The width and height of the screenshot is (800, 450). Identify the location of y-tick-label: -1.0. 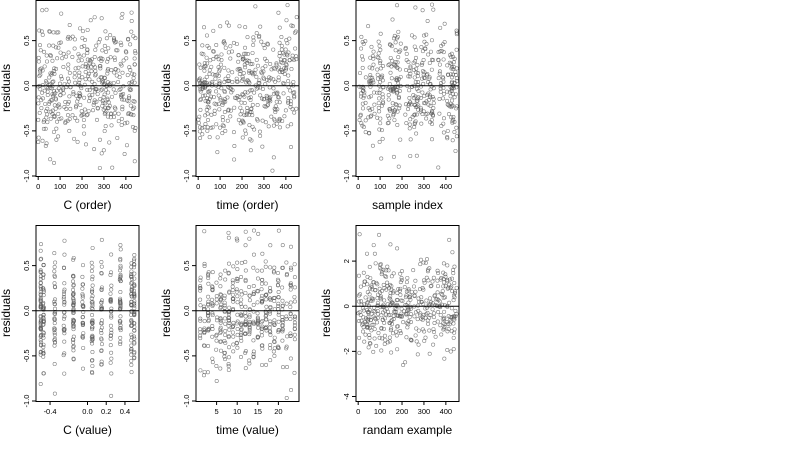
(26, 401).